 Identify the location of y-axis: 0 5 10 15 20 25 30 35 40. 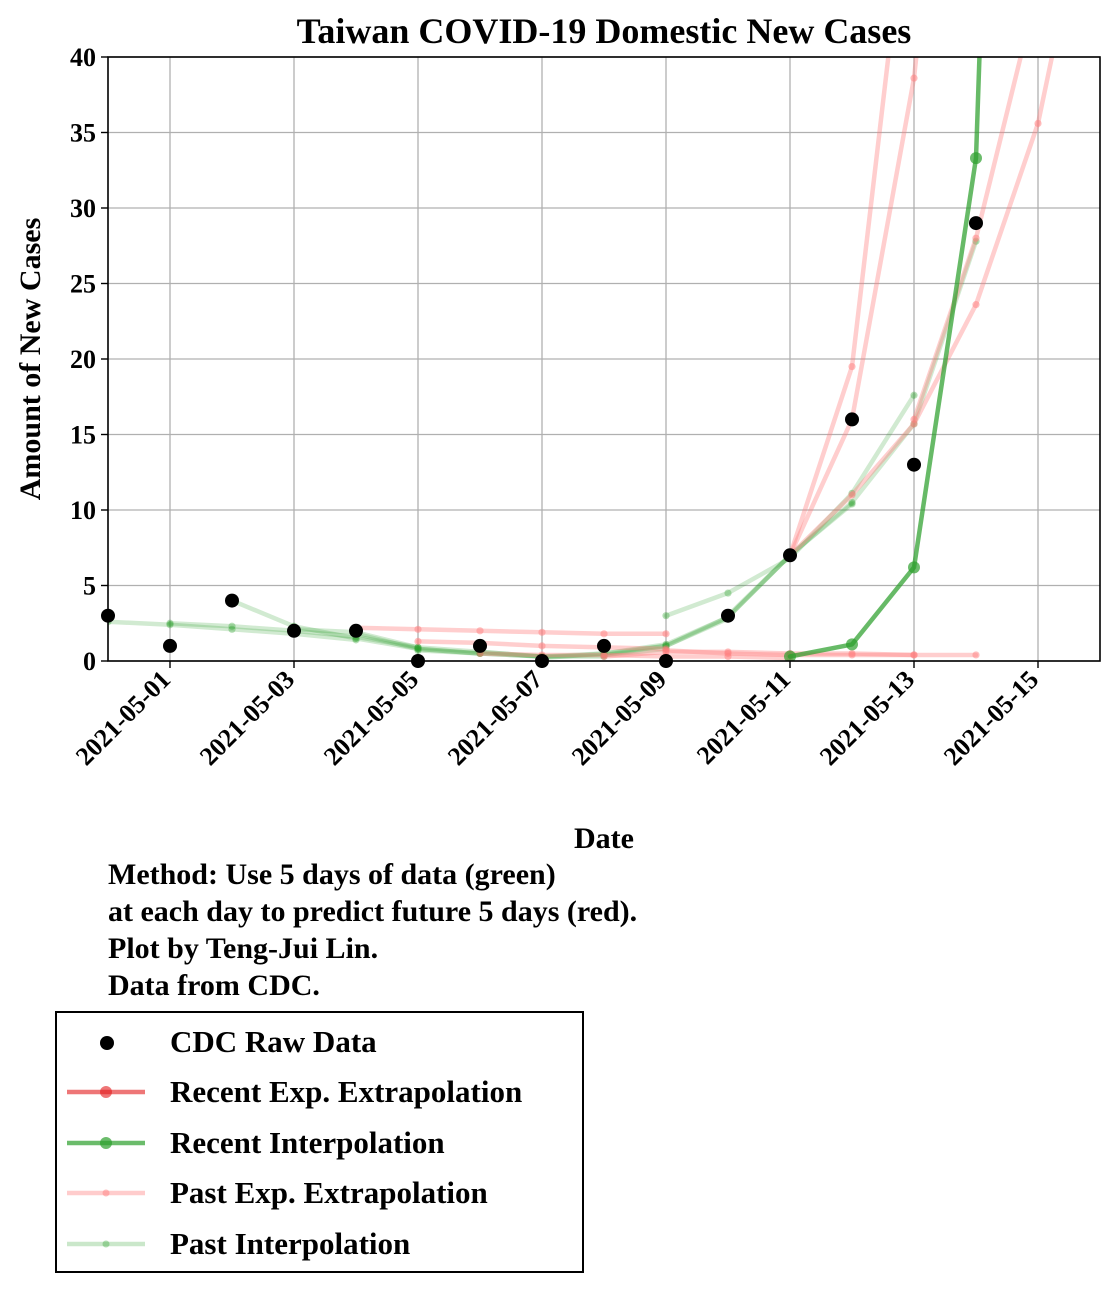
(89, 359).